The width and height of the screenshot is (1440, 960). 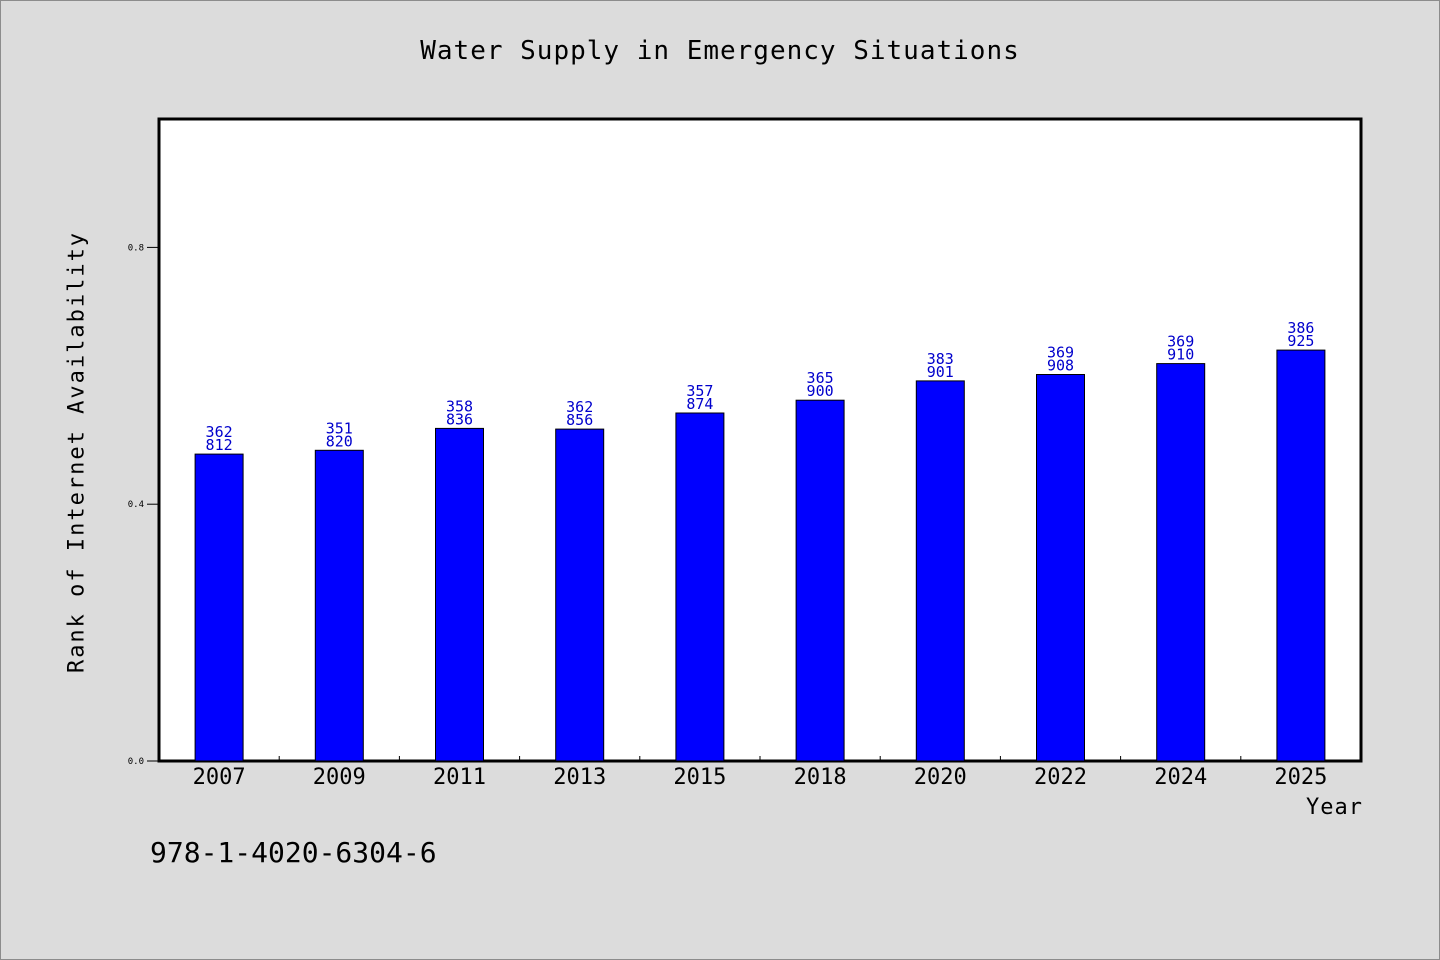 What do you see at coordinates (1300, 328) in the screenshot?
I see `bar-label-top-2025: 386` at bounding box center [1300, 328].